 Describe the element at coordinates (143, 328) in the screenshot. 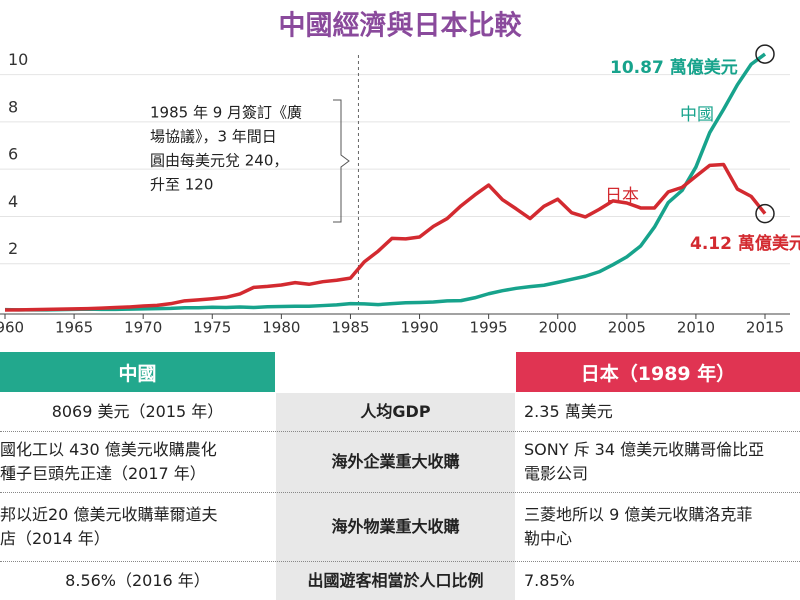

I see `x-tick-label: 1970` at that location.